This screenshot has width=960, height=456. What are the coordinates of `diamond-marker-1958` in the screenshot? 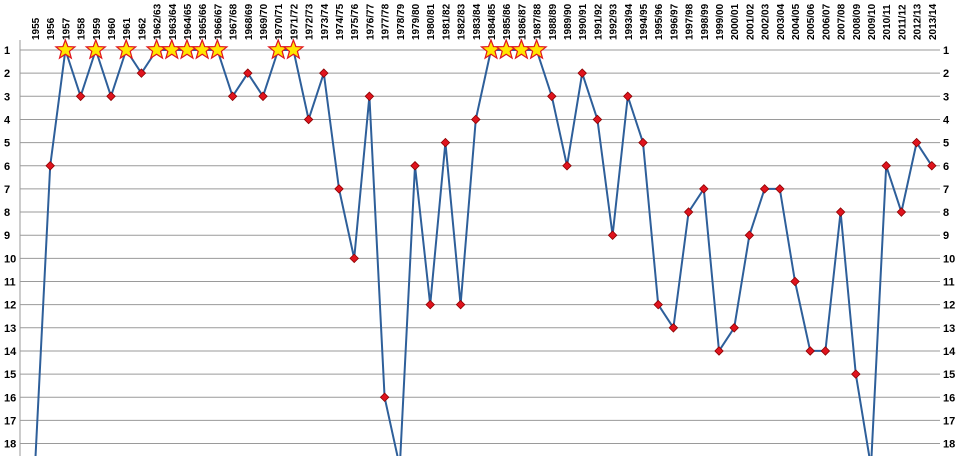 It's located at (80, 96).